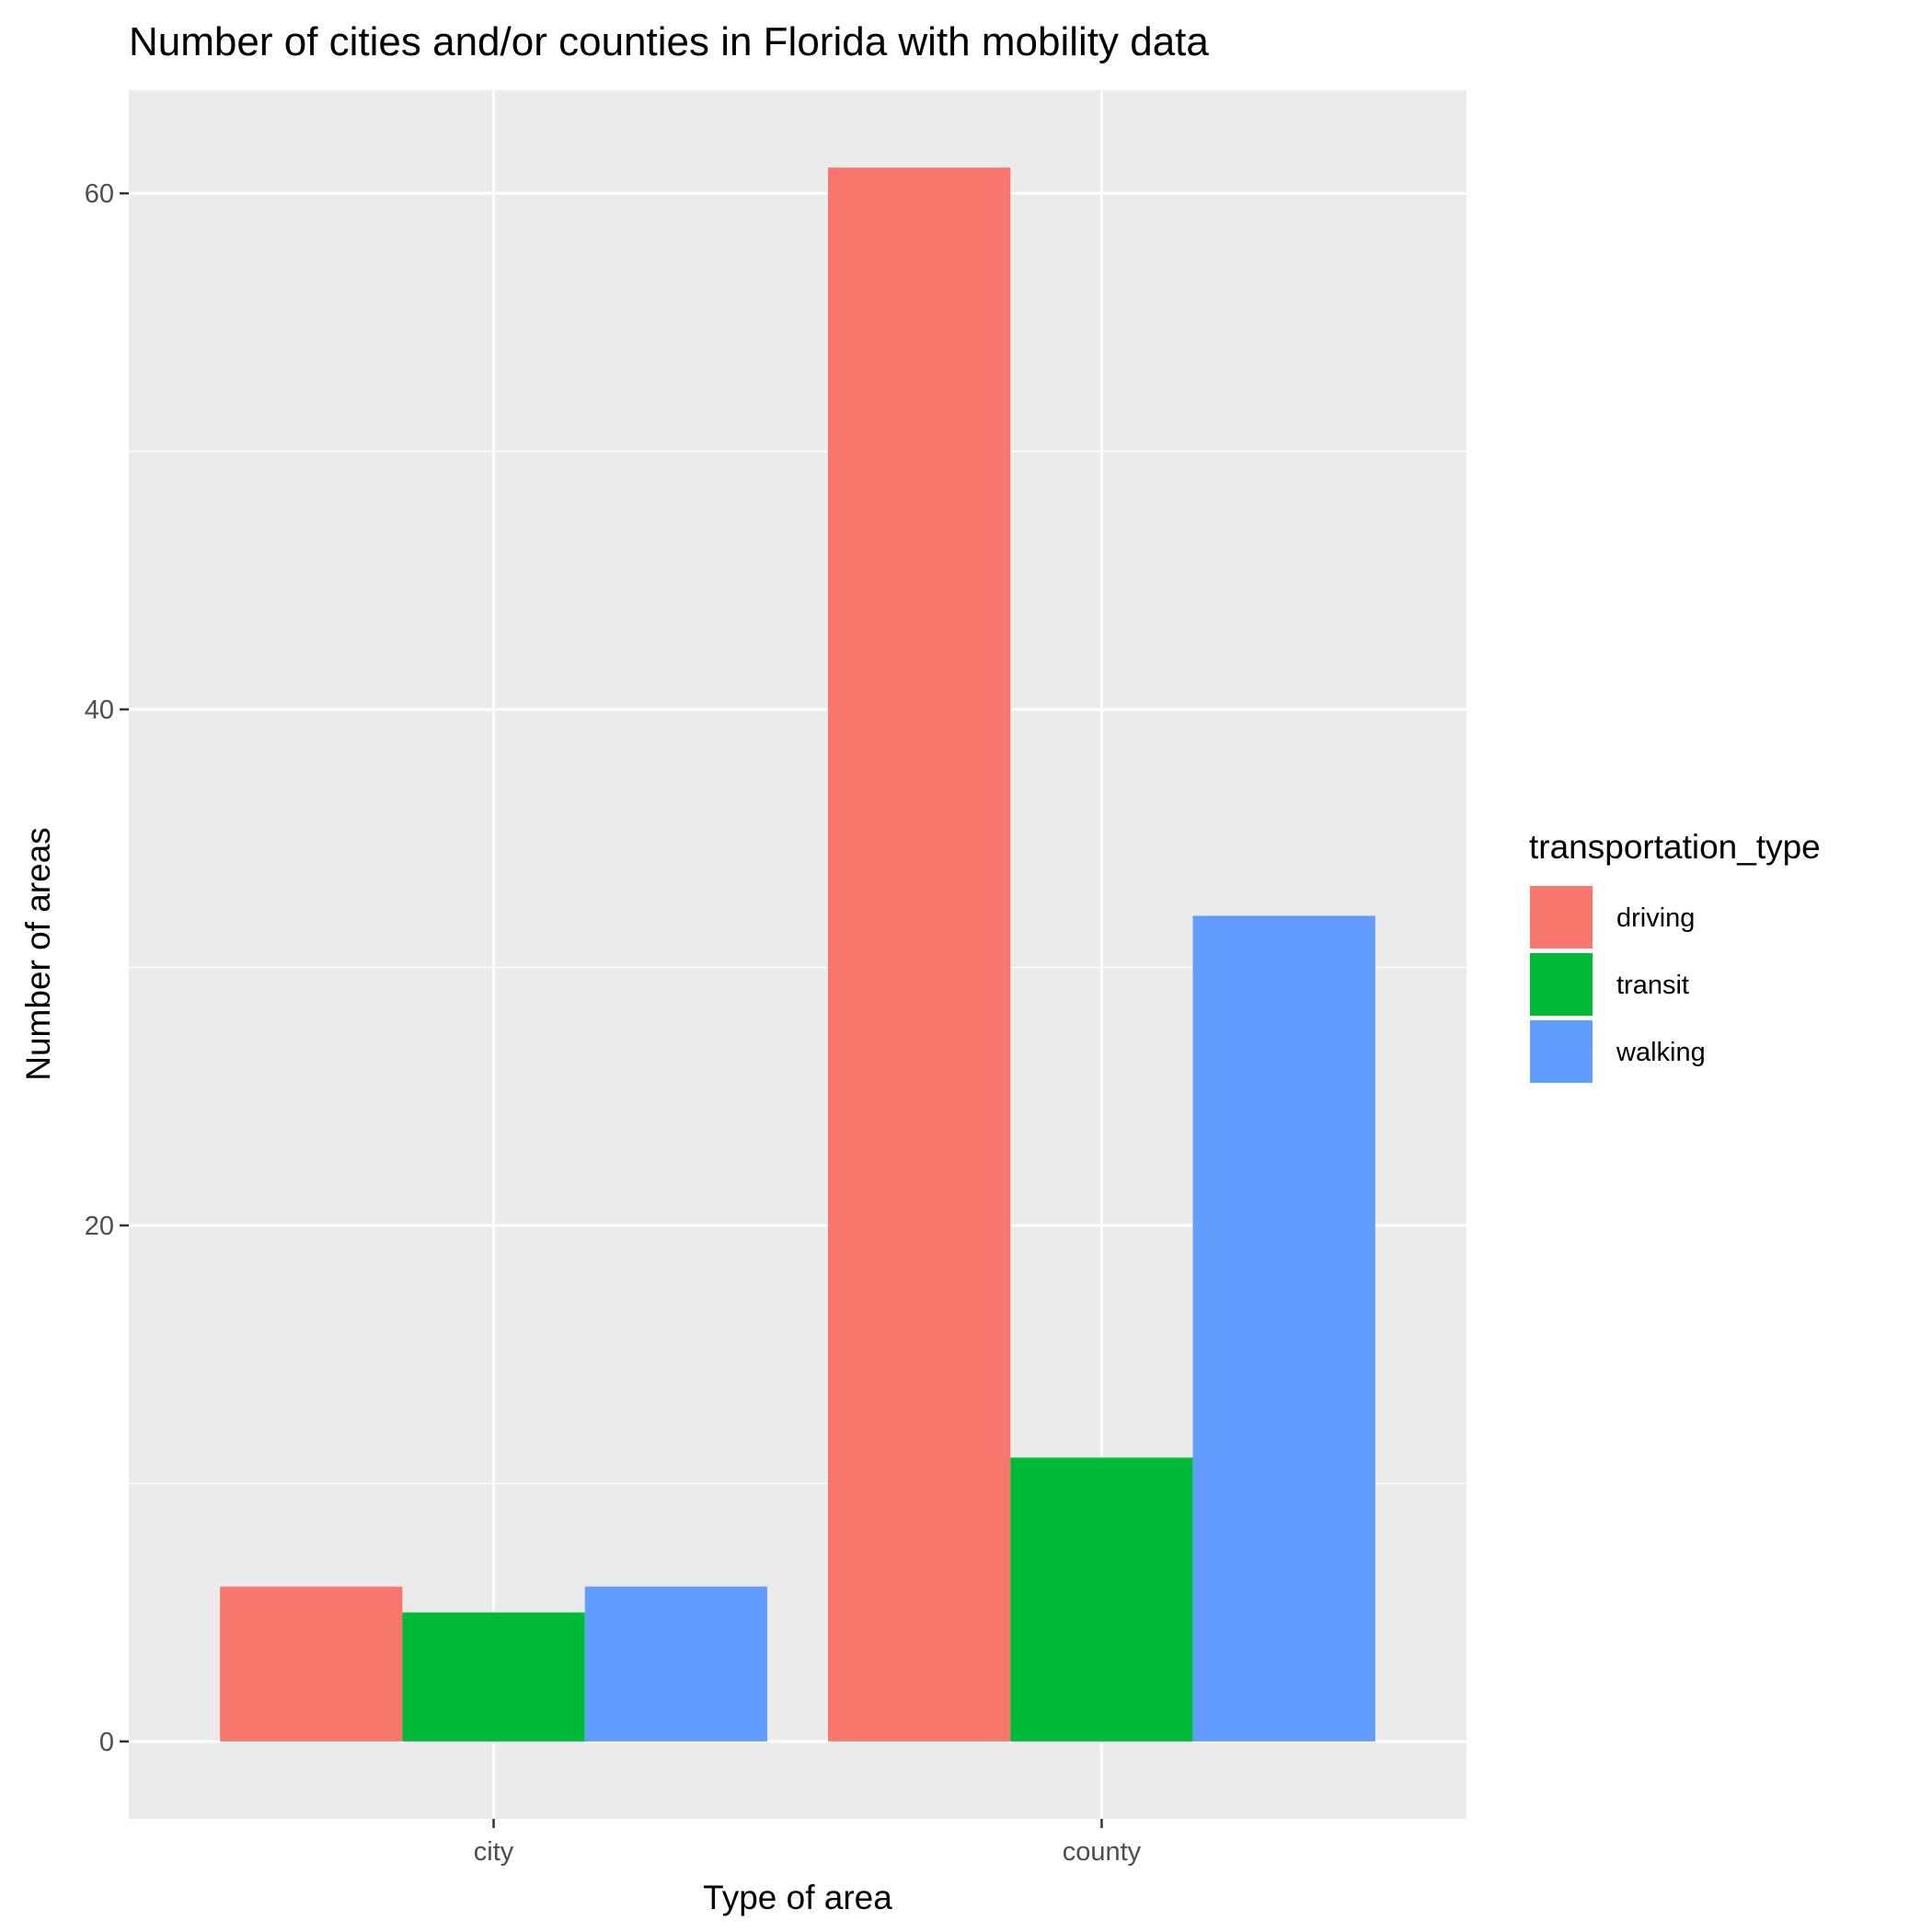  I want to click on y-axis: 0 20 40 60, so click(107, 968).